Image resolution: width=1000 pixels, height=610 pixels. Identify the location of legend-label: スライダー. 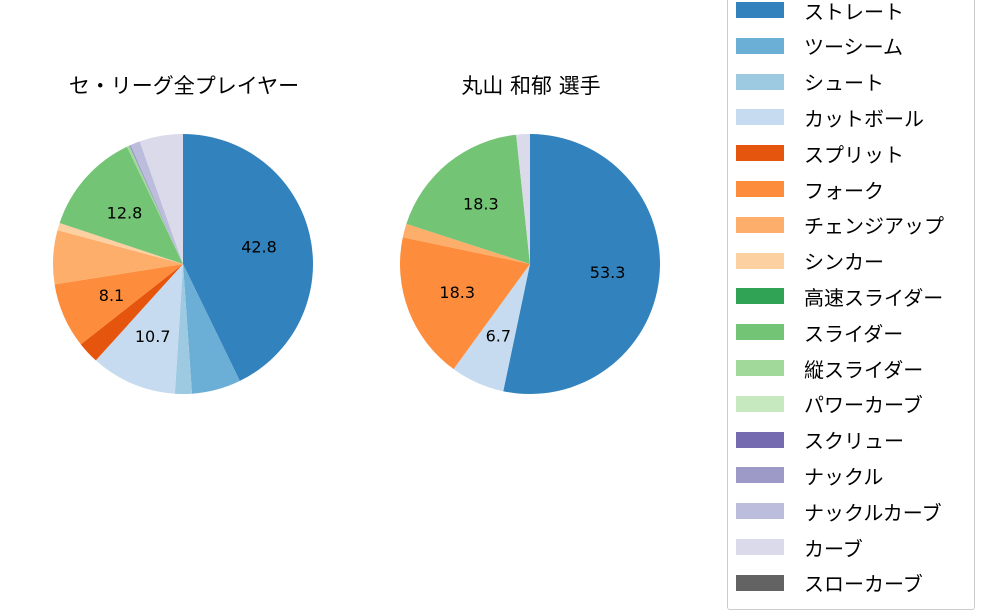
(854, 333).